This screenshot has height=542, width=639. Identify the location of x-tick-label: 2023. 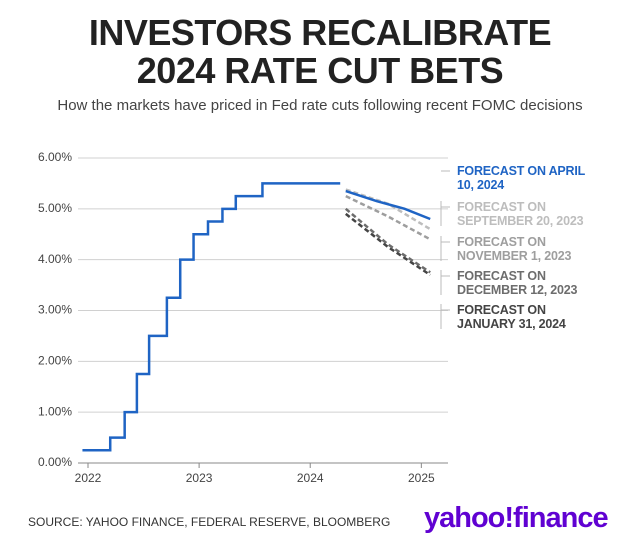
(199, 478).